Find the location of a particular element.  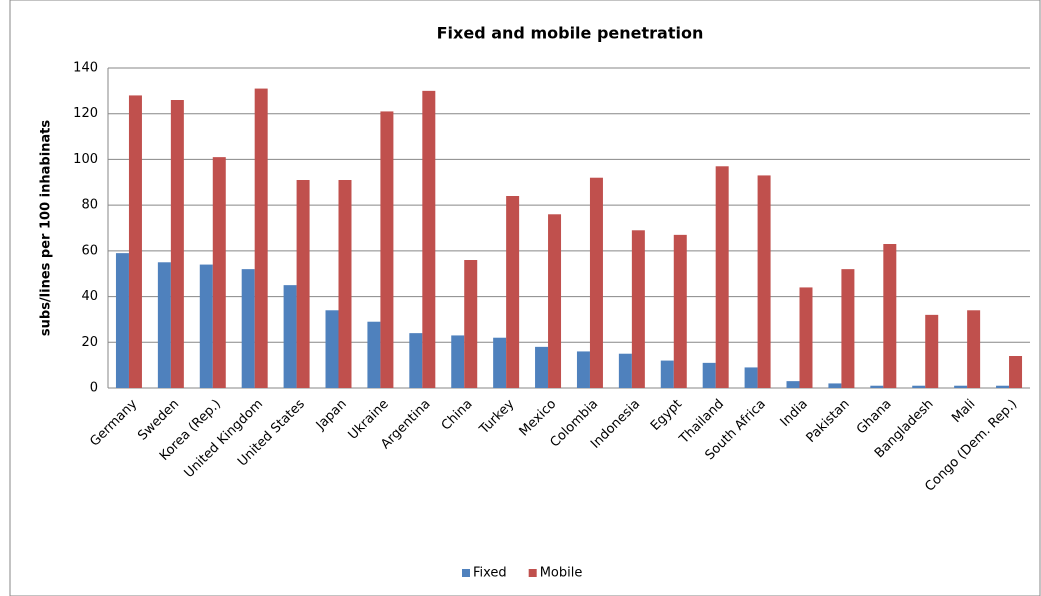

y-tick-label: 0 is located at coordinates (94, 388).